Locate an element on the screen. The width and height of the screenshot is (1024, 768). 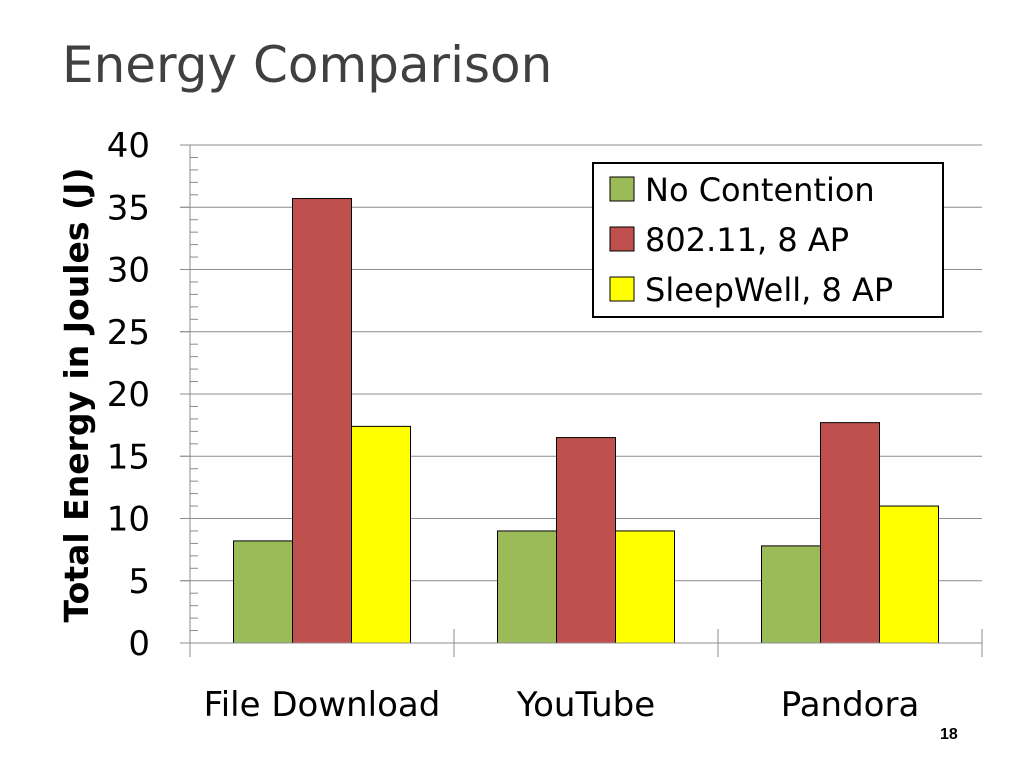
x-tick-label: YouTube is located at coordinates (585, 705).